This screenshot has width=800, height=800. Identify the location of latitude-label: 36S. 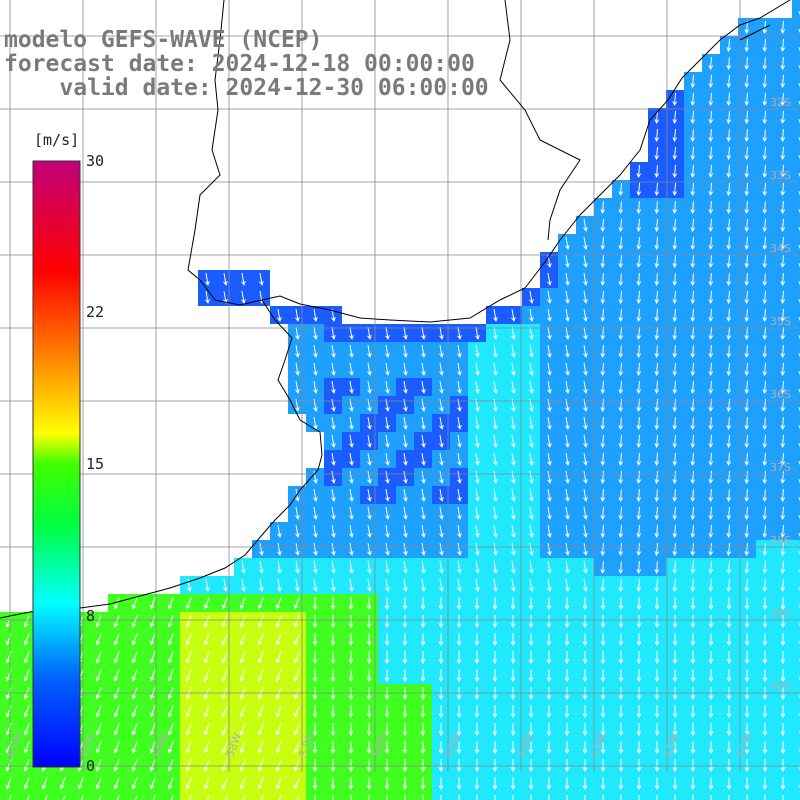
(780, 394).